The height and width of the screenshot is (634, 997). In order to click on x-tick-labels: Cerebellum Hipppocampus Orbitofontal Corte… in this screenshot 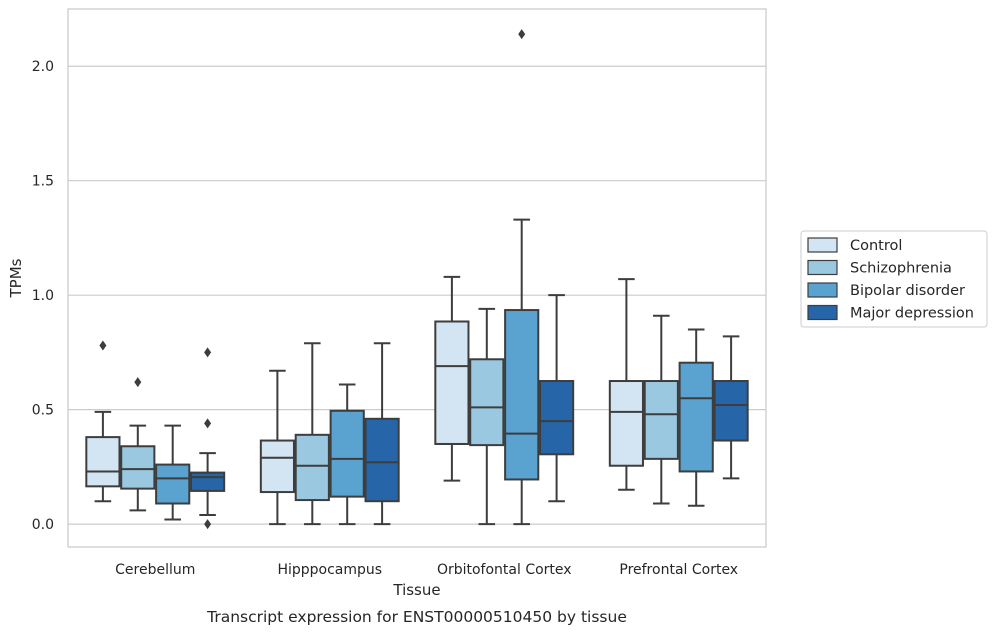, I will do `click(426, 570)`.